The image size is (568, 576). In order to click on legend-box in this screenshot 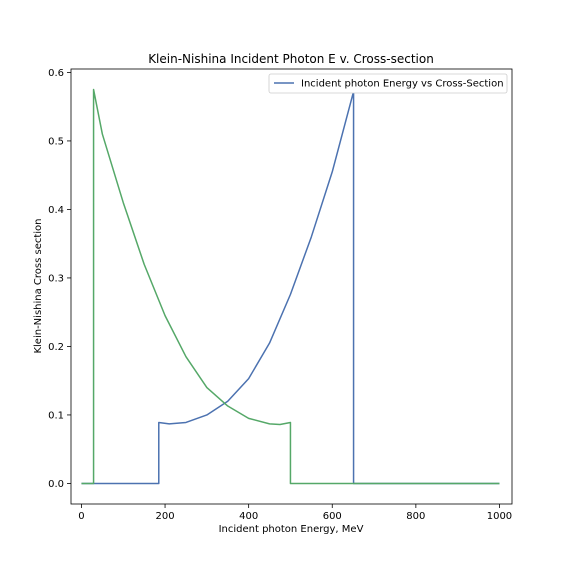, I will do `click(388, 83)`.